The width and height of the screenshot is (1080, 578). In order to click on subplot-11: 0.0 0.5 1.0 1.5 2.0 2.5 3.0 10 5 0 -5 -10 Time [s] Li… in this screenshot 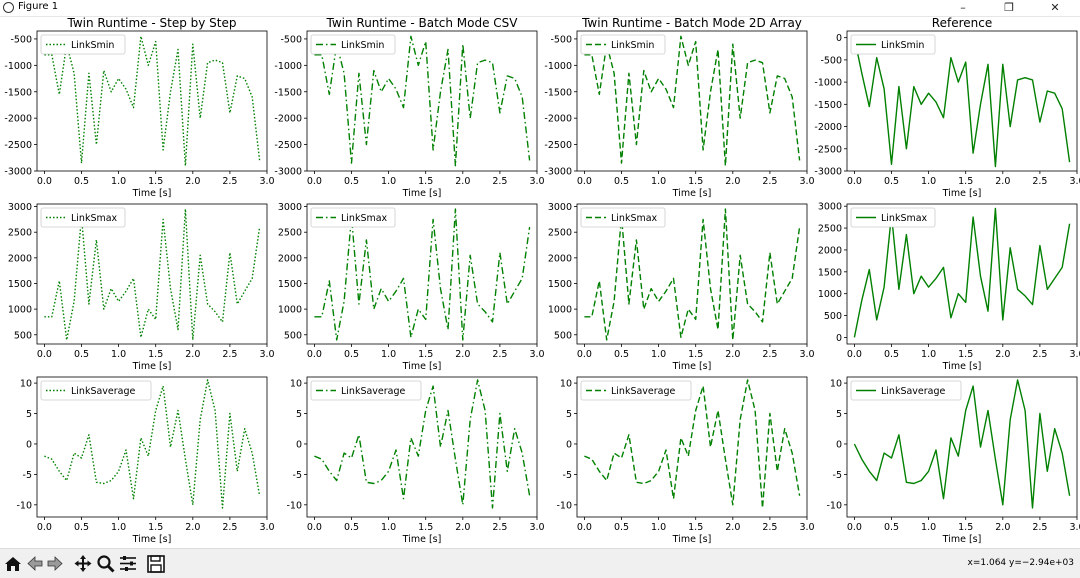, I will do `click(685, 460)`.